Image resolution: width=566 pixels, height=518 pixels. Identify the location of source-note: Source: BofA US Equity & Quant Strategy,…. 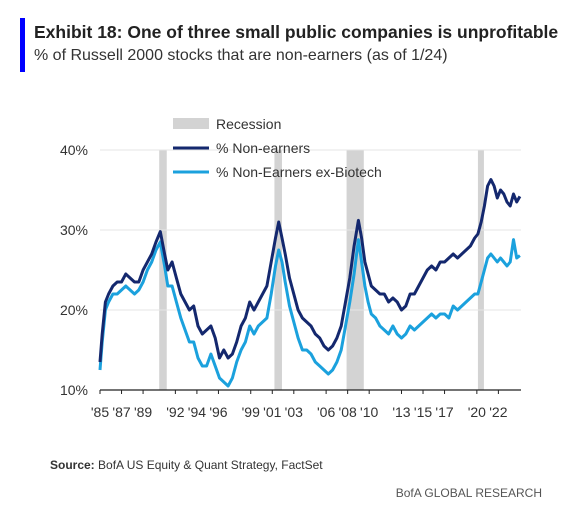
(186, 465).